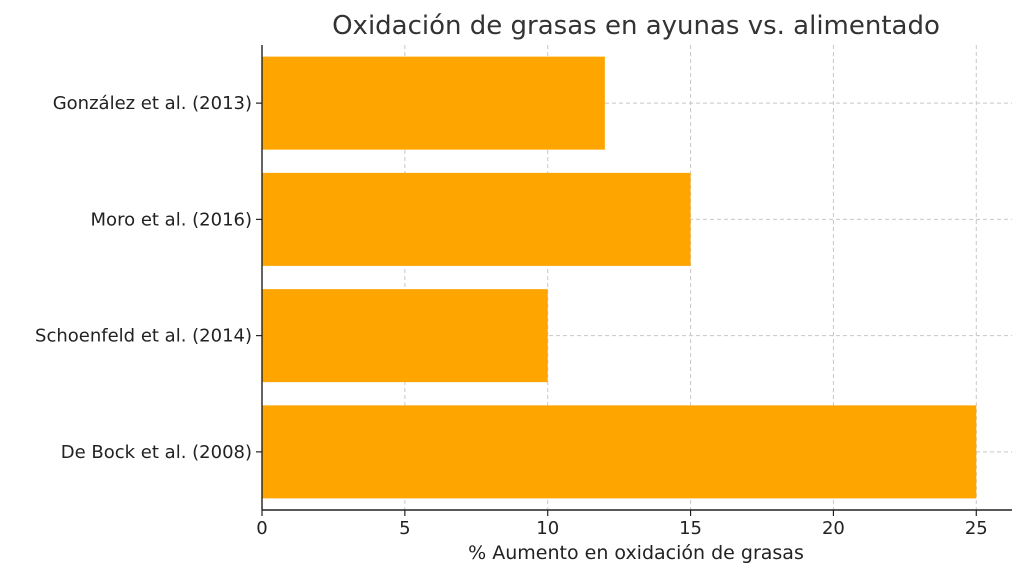  Describe the element at coordinates (833, 528) in the screenshot. I see `x-tick-label: 20` at that location.